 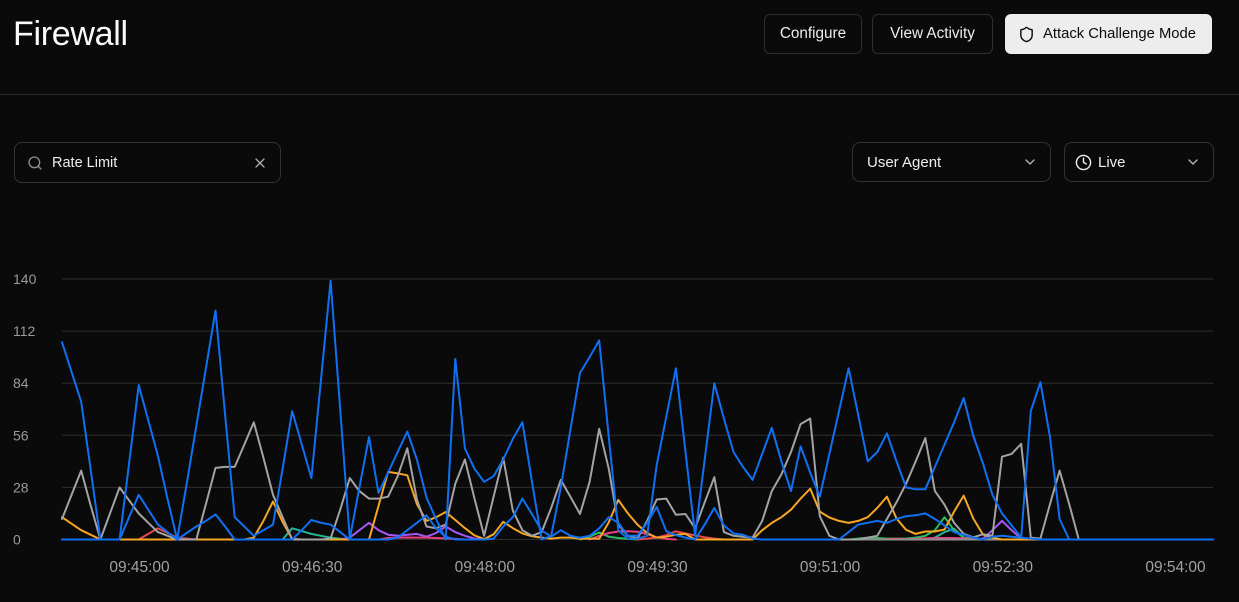 What do you see at coordinates (25, 279) in the screenshot?
I see `svg-text: 140` at bounding box center [25, 279].